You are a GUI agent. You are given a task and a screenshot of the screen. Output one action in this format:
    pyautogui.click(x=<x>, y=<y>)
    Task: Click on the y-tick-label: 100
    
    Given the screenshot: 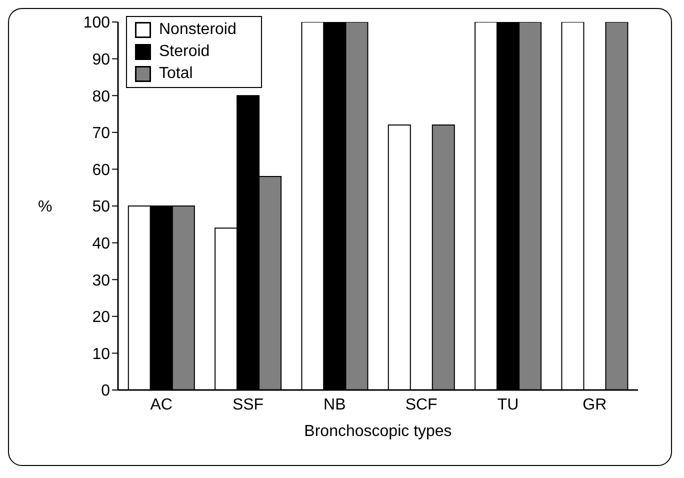 What is the action you would take?
    pyautogui.click(x=96, y=23)
    